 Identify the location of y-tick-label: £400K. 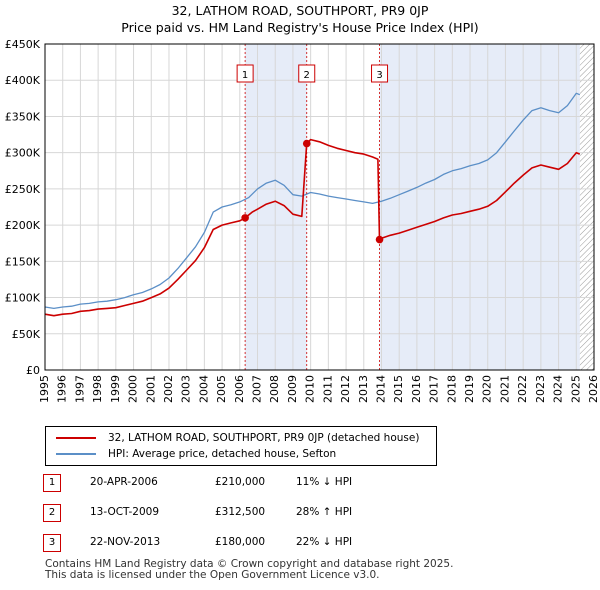
(23, 80).